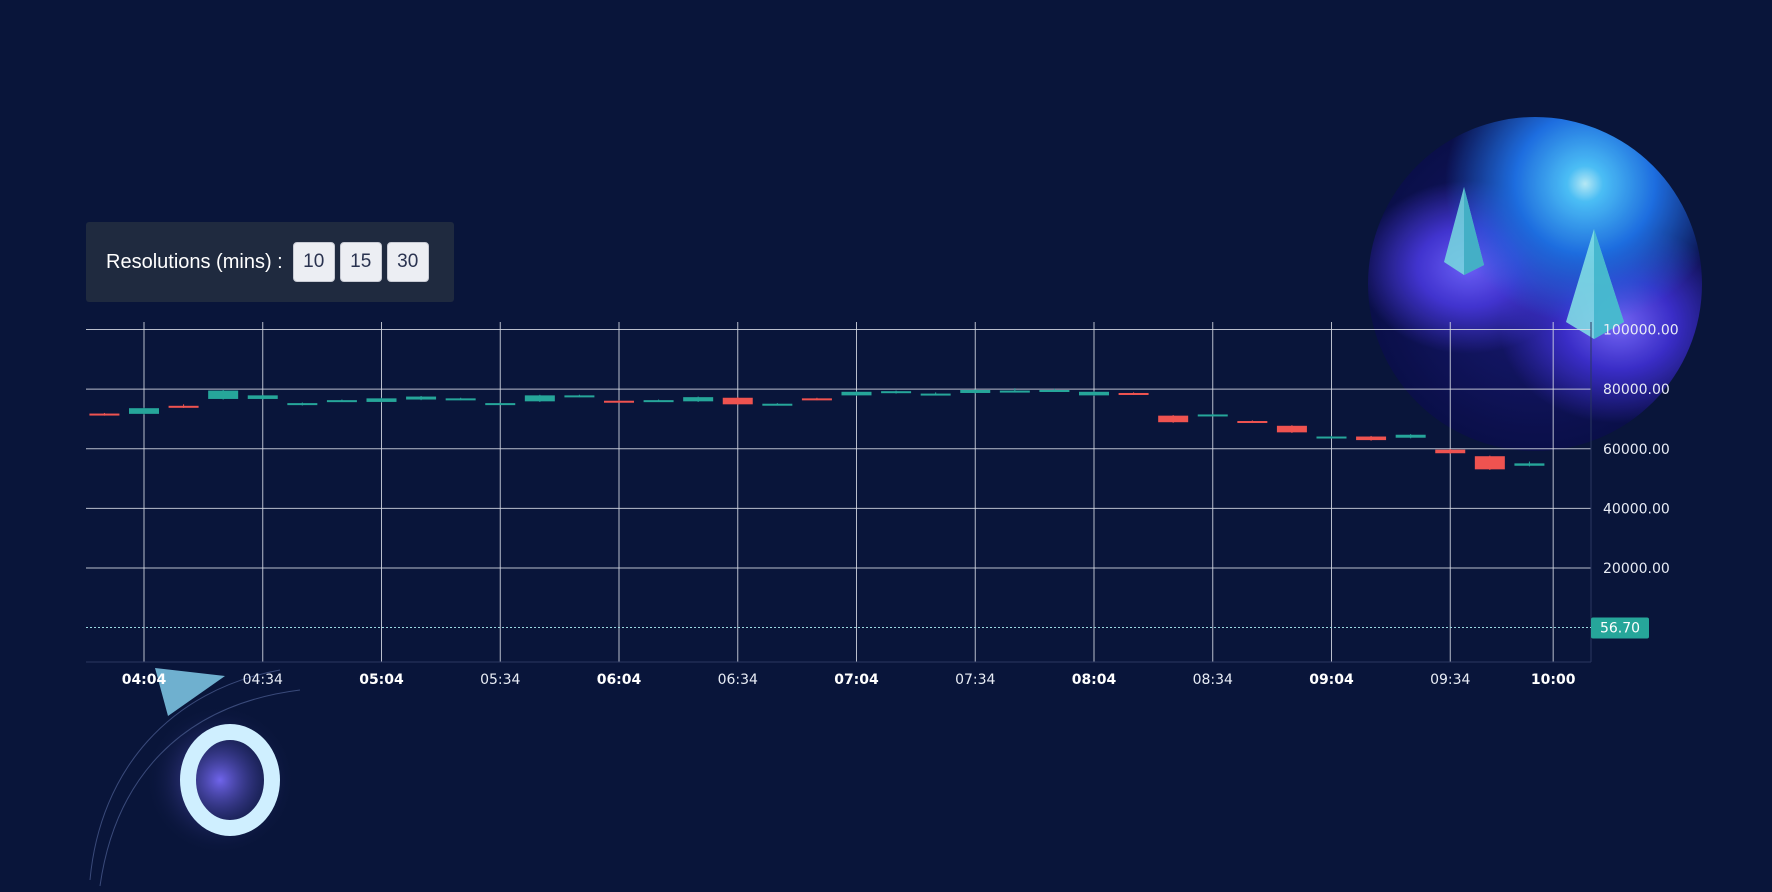 The height and width of the screenshot is (892, 1772). What do you see at coordinates (1450, 680) in the screenshot?
I see `x-tick-label: 09:34` at bounding box center [1450, 680].